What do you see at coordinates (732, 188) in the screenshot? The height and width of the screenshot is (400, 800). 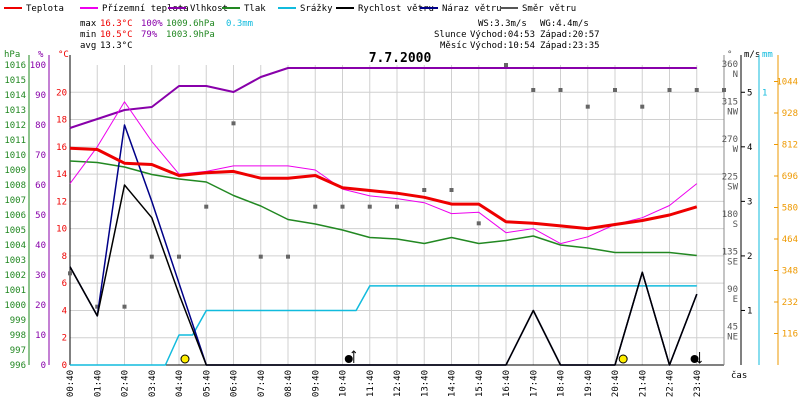 I see `dir-tick-name: SW` at bounding box center [732, 188].